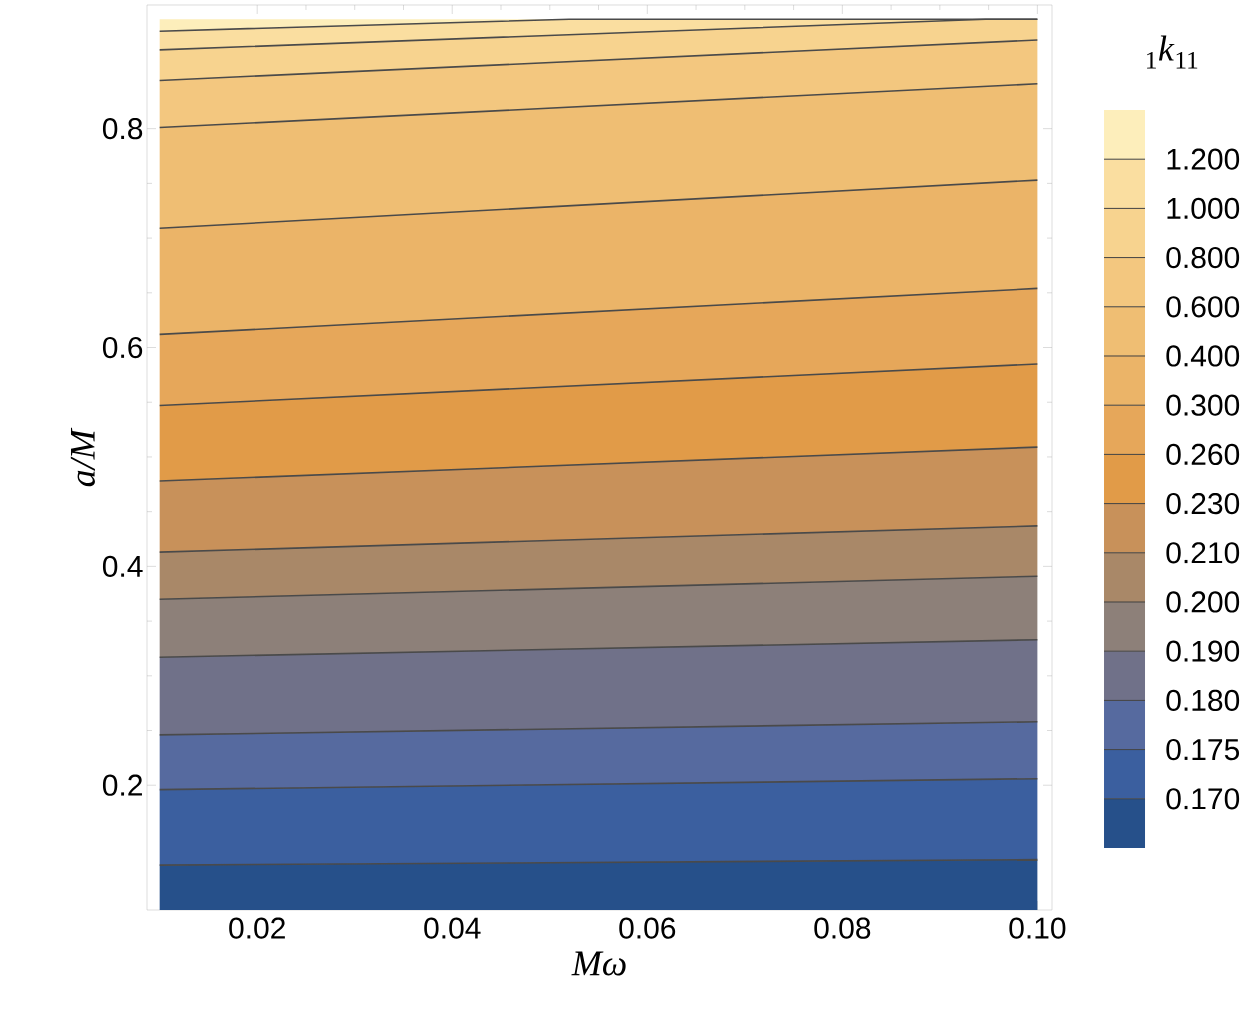 The image size is (1247, 1027). Describe the element at coordinates (1037, 928) in the screenshot. I see `x-tick-label: 0.10` at that location.